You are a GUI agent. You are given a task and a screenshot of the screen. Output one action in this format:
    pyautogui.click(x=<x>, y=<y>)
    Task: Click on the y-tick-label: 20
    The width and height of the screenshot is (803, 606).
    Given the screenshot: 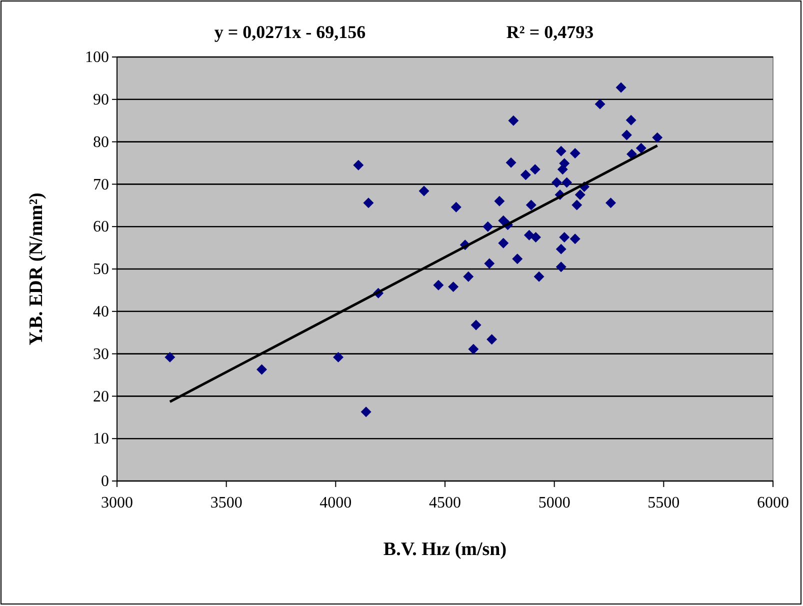 What is the action you would take?
    pyautogui.click(x=101, y=397)
    